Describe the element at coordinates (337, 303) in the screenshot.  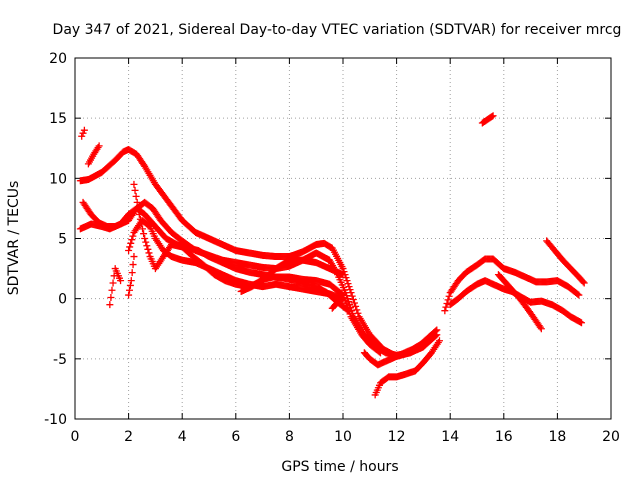
I see `series-track-r` at that location.